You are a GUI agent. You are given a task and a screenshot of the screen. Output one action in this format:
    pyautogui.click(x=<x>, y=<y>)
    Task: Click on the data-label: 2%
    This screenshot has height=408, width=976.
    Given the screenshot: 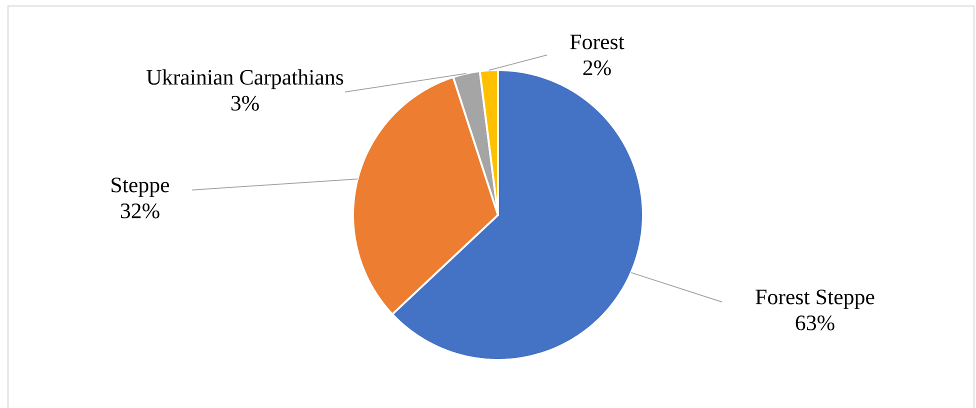 What is the action you would take?
    pyautogui.click(x=597, y=68)
    